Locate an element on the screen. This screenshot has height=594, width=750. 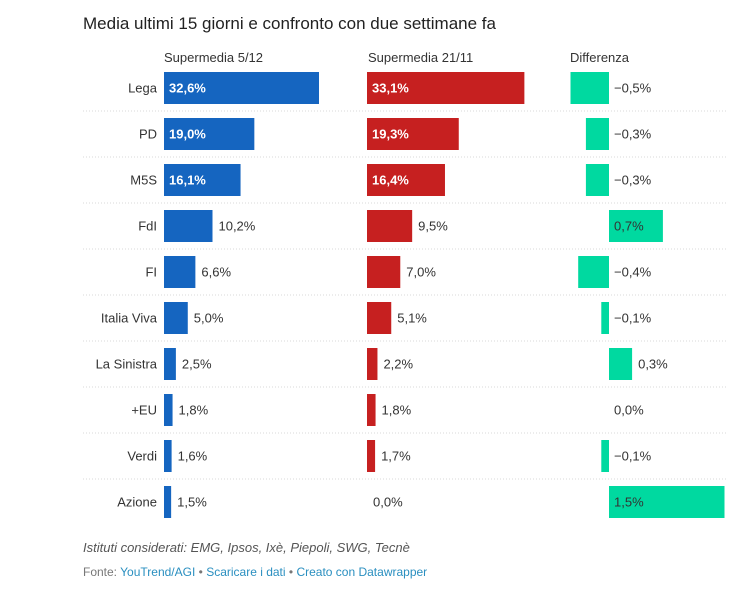
column-header-supermedia-21-11: Supermedia 21/11 is located at coordinates (421, 57).